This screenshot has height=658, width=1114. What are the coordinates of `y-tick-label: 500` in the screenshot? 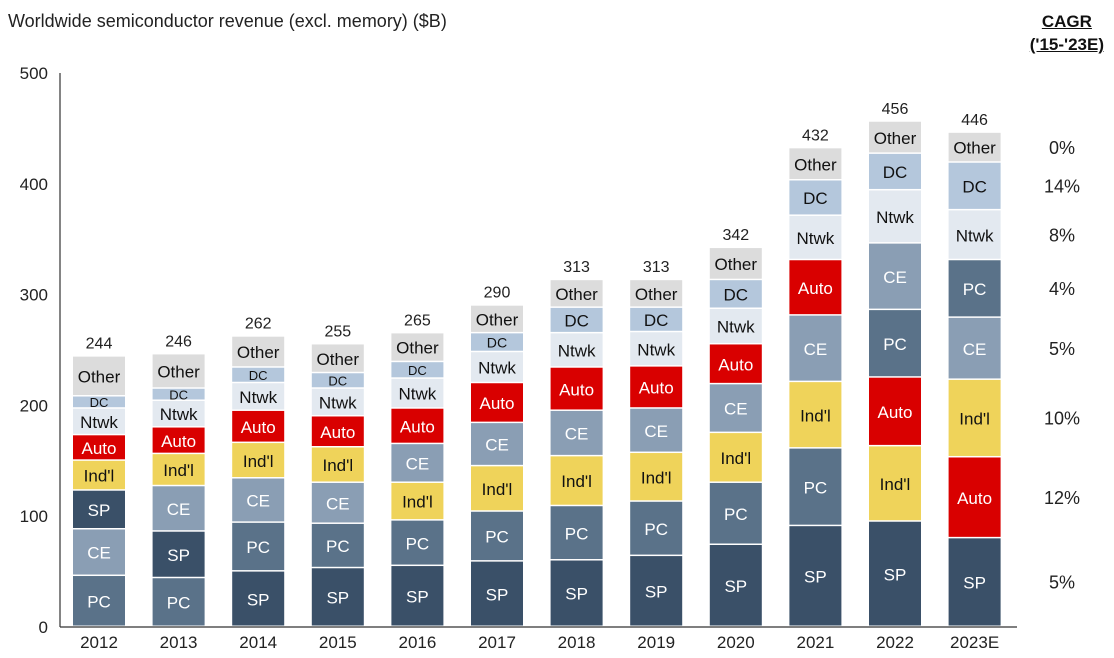 It's located at (34, 73).